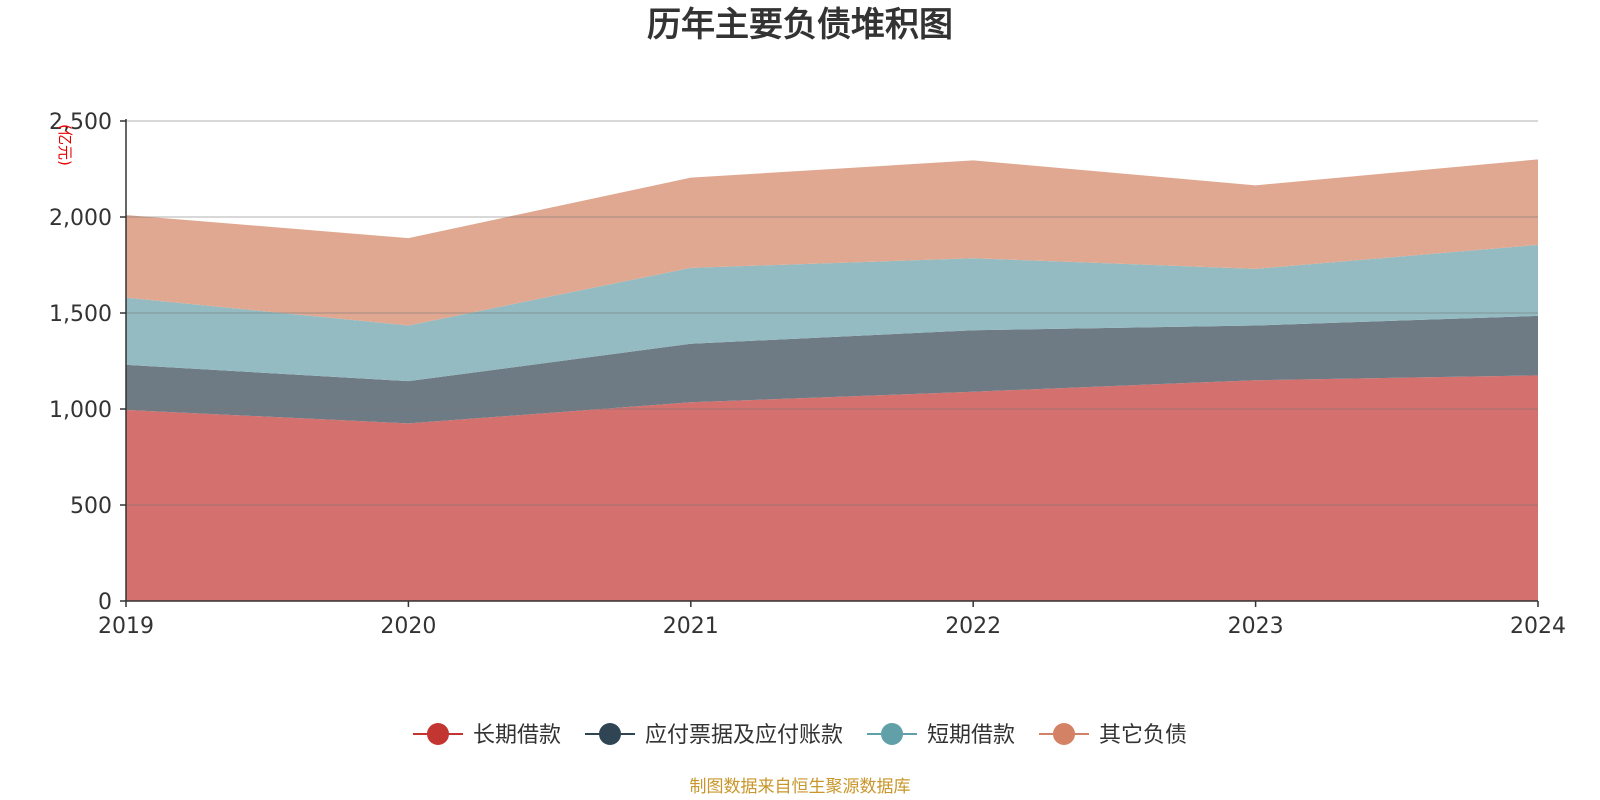  I want to click on x-tick-label: 2024, so click(1538, 626).